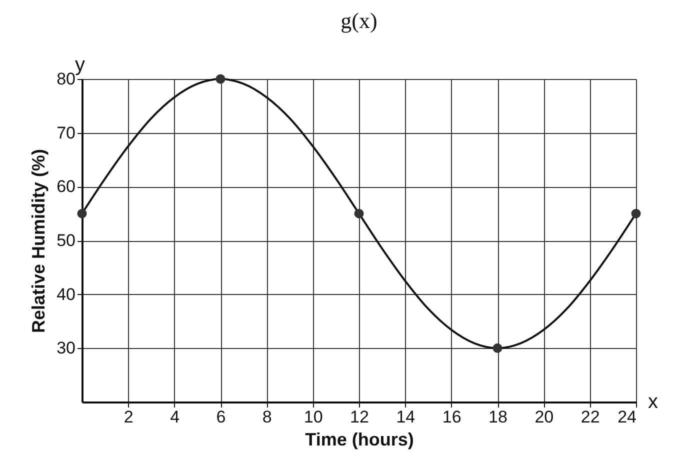 The height and width of the screenshot is (459, 698). I want to click on x-tick-label: 12, so click(359, 417).